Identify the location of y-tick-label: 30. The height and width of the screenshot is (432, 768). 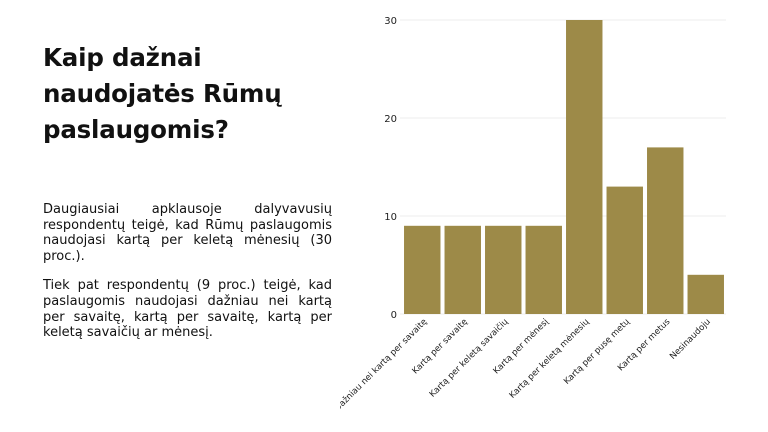
(390, 21).